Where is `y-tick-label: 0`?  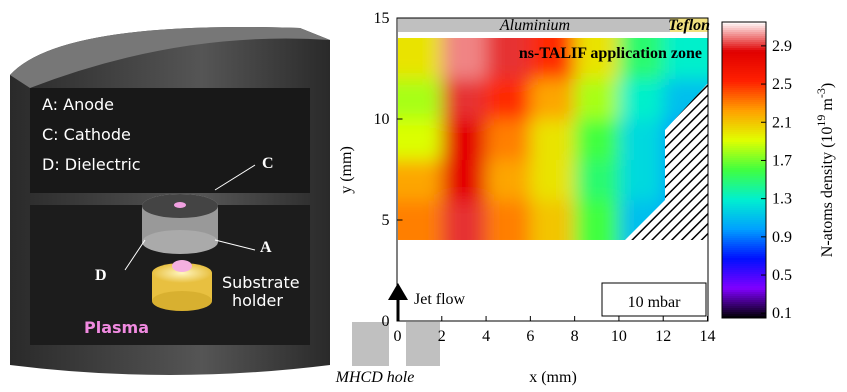 y-tick-label: 0 is located at coordinates (386, 321).